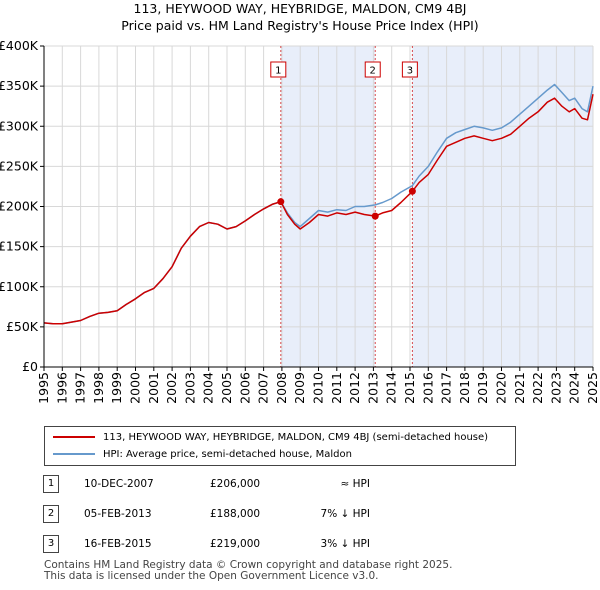  I want to click on x-tick-label: 2025, so click(592, 388).